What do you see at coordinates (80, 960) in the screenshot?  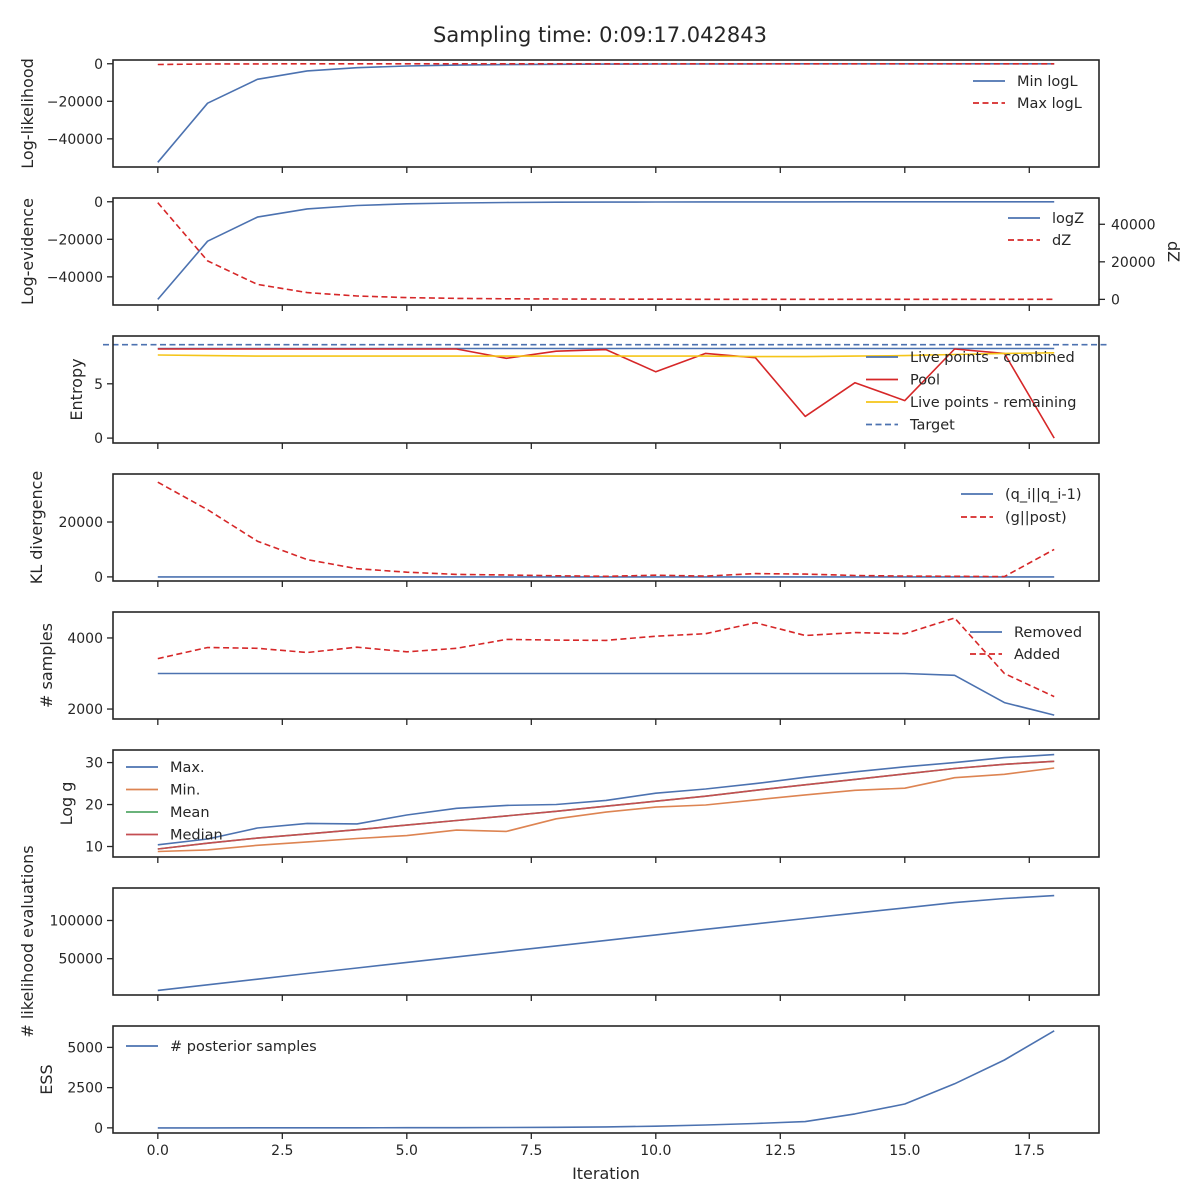 I see `y-tick-label: 50000` at bounding box center [80, 960].